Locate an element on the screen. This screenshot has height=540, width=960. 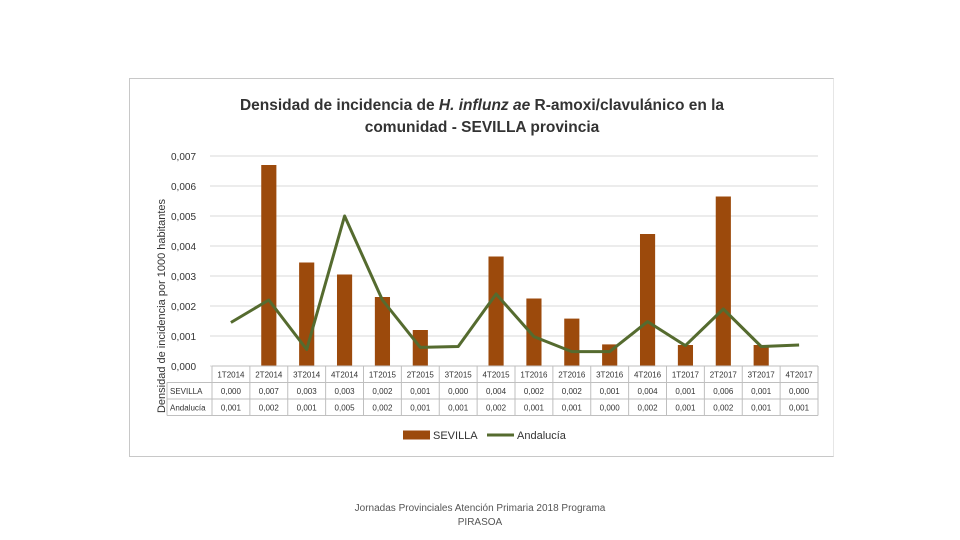
x-tick-label: 2T2014 is located at coordinates (269, 375).